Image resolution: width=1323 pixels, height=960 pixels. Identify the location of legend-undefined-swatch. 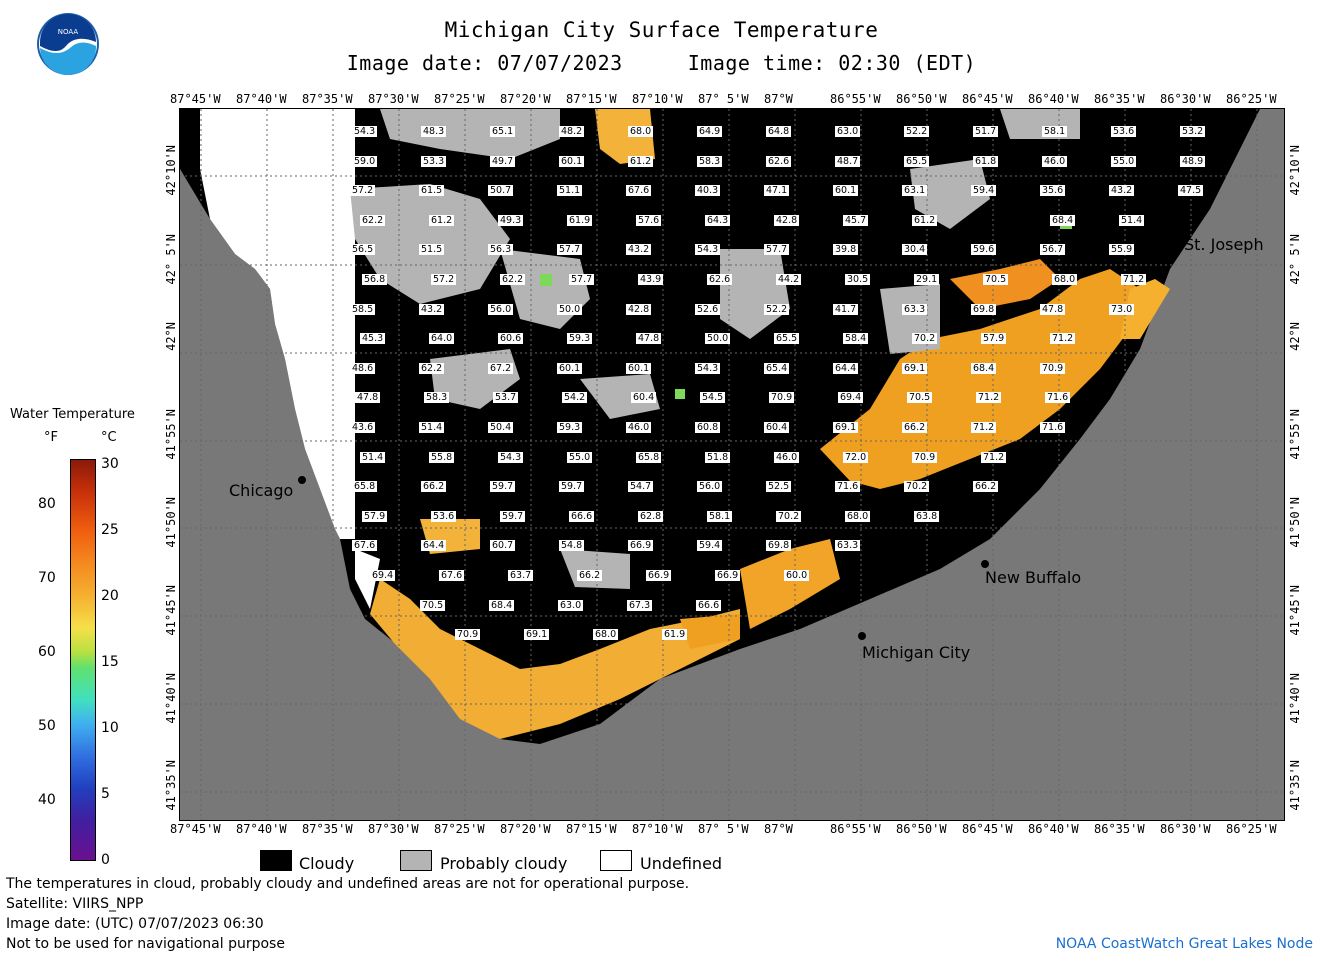
(616, 860).